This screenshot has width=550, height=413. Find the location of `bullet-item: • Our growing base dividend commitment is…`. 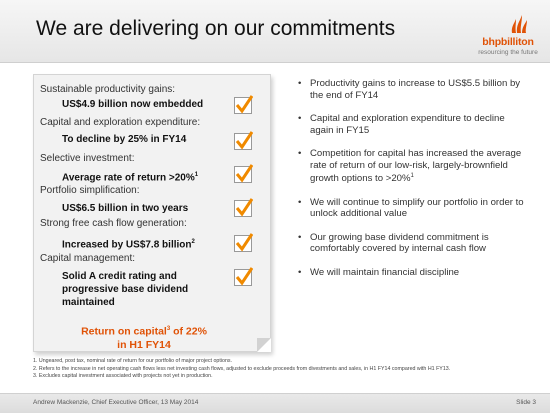

bullet-item: • Our growing base dividend commitment is… is located at coordinates (393, 243).